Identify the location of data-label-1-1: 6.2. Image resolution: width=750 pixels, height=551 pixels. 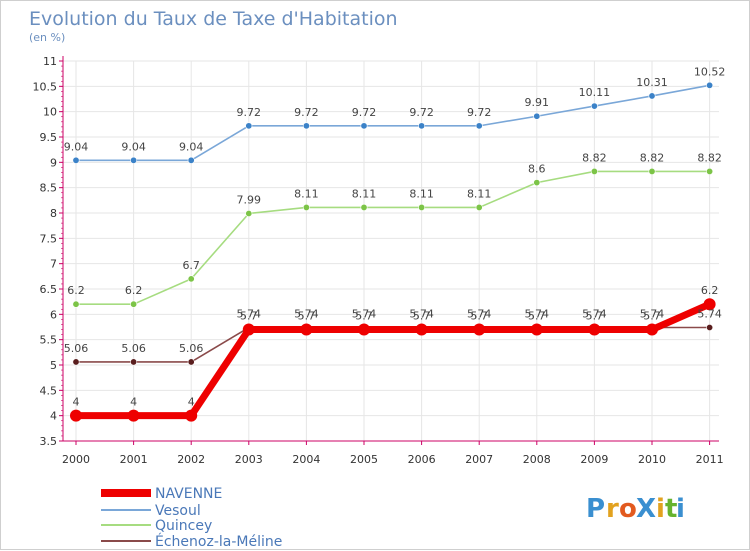
(134, 290).